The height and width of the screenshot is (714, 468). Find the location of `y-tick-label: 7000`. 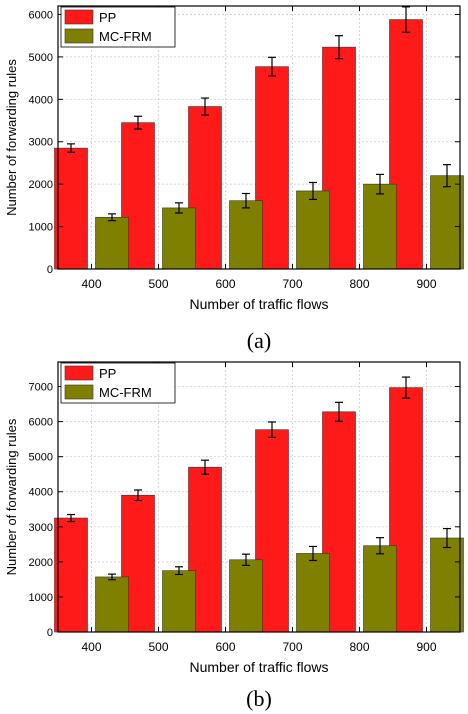

y-tick-label: 7000 is located at coordinates (41, 388).